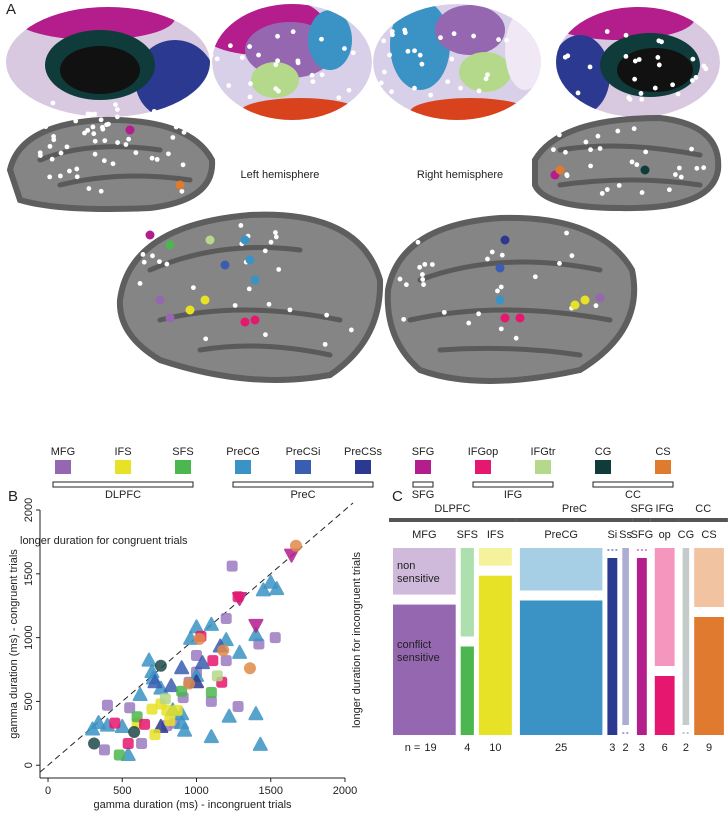 Image resolution: width=728 pixels, height=816 pixels. What do you see at coordinates (196, 791) in the screenshot?
I see `x-tick-label: 1000` at bounding box center [196, 791].